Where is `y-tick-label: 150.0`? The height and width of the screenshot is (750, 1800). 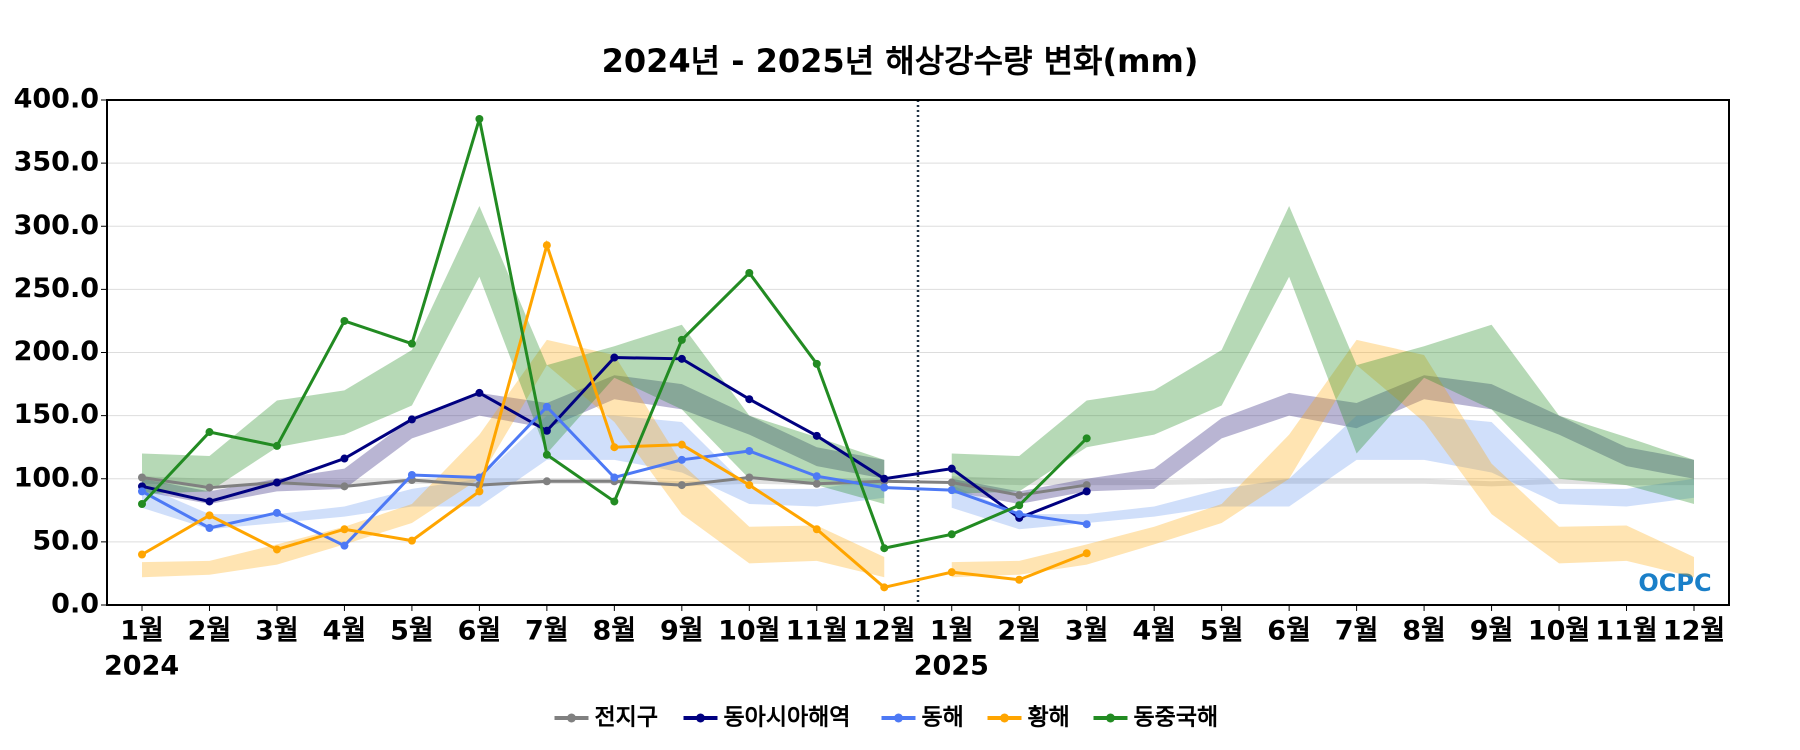
y-tick-label: 150.0 is located at coordinates (56, 414).